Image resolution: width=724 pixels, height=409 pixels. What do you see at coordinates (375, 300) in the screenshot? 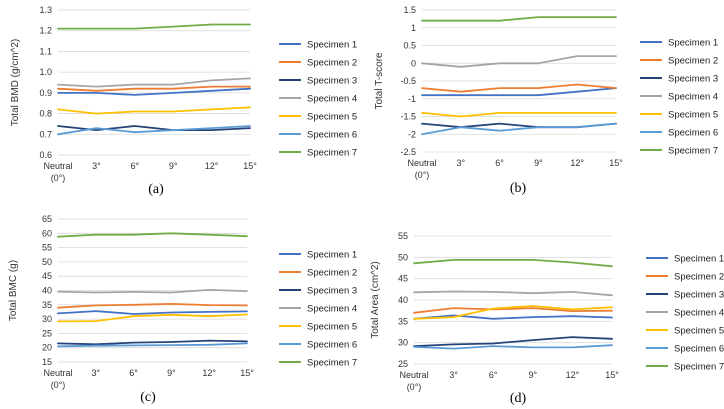
I see `y-axis-title: Total Area (cm^2)` at bounding box center [375, 300].